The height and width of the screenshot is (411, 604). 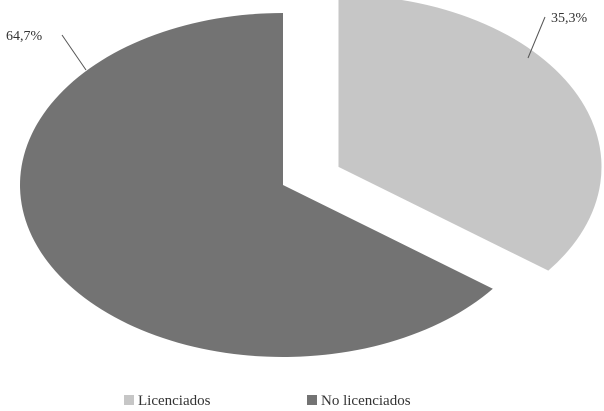 What do you see at coordinates (129, 400) in the screenshot?
I see `legend-swatch-licenciados` at bounding box center [129, 400].